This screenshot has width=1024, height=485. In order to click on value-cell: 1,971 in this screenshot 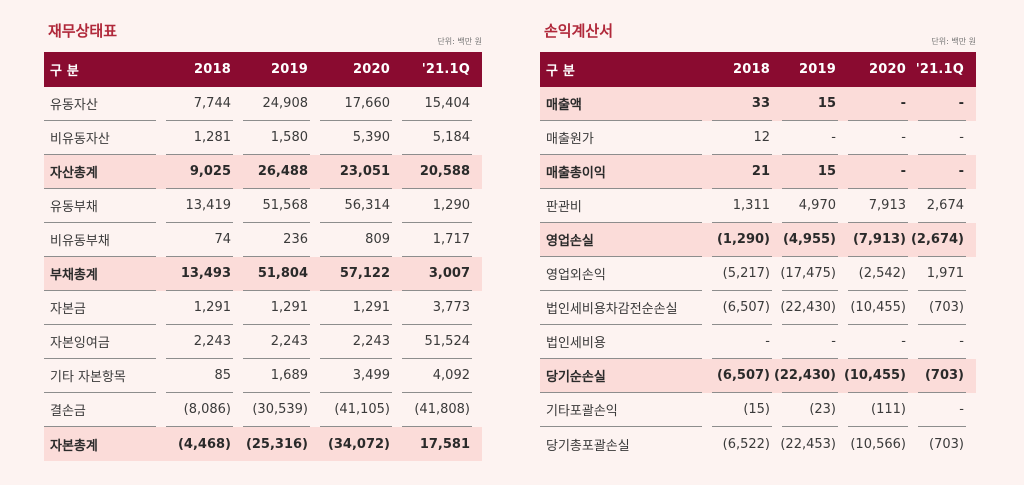, I will do `click(942, 274)`.